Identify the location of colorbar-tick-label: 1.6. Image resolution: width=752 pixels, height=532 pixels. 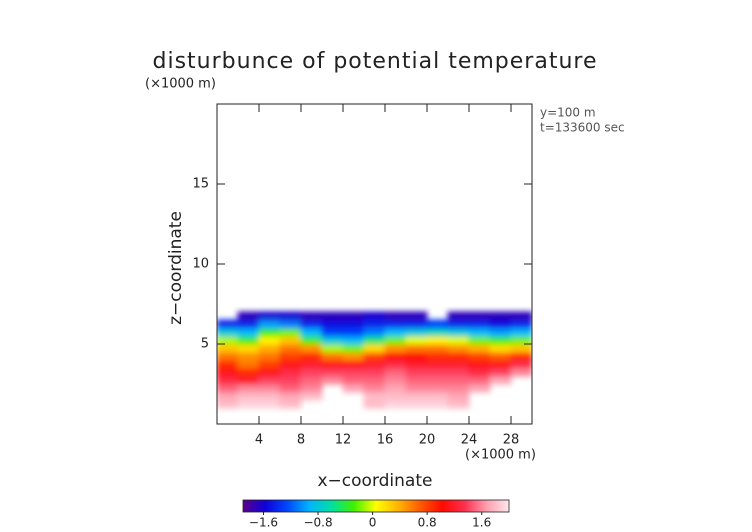
(481, 523).